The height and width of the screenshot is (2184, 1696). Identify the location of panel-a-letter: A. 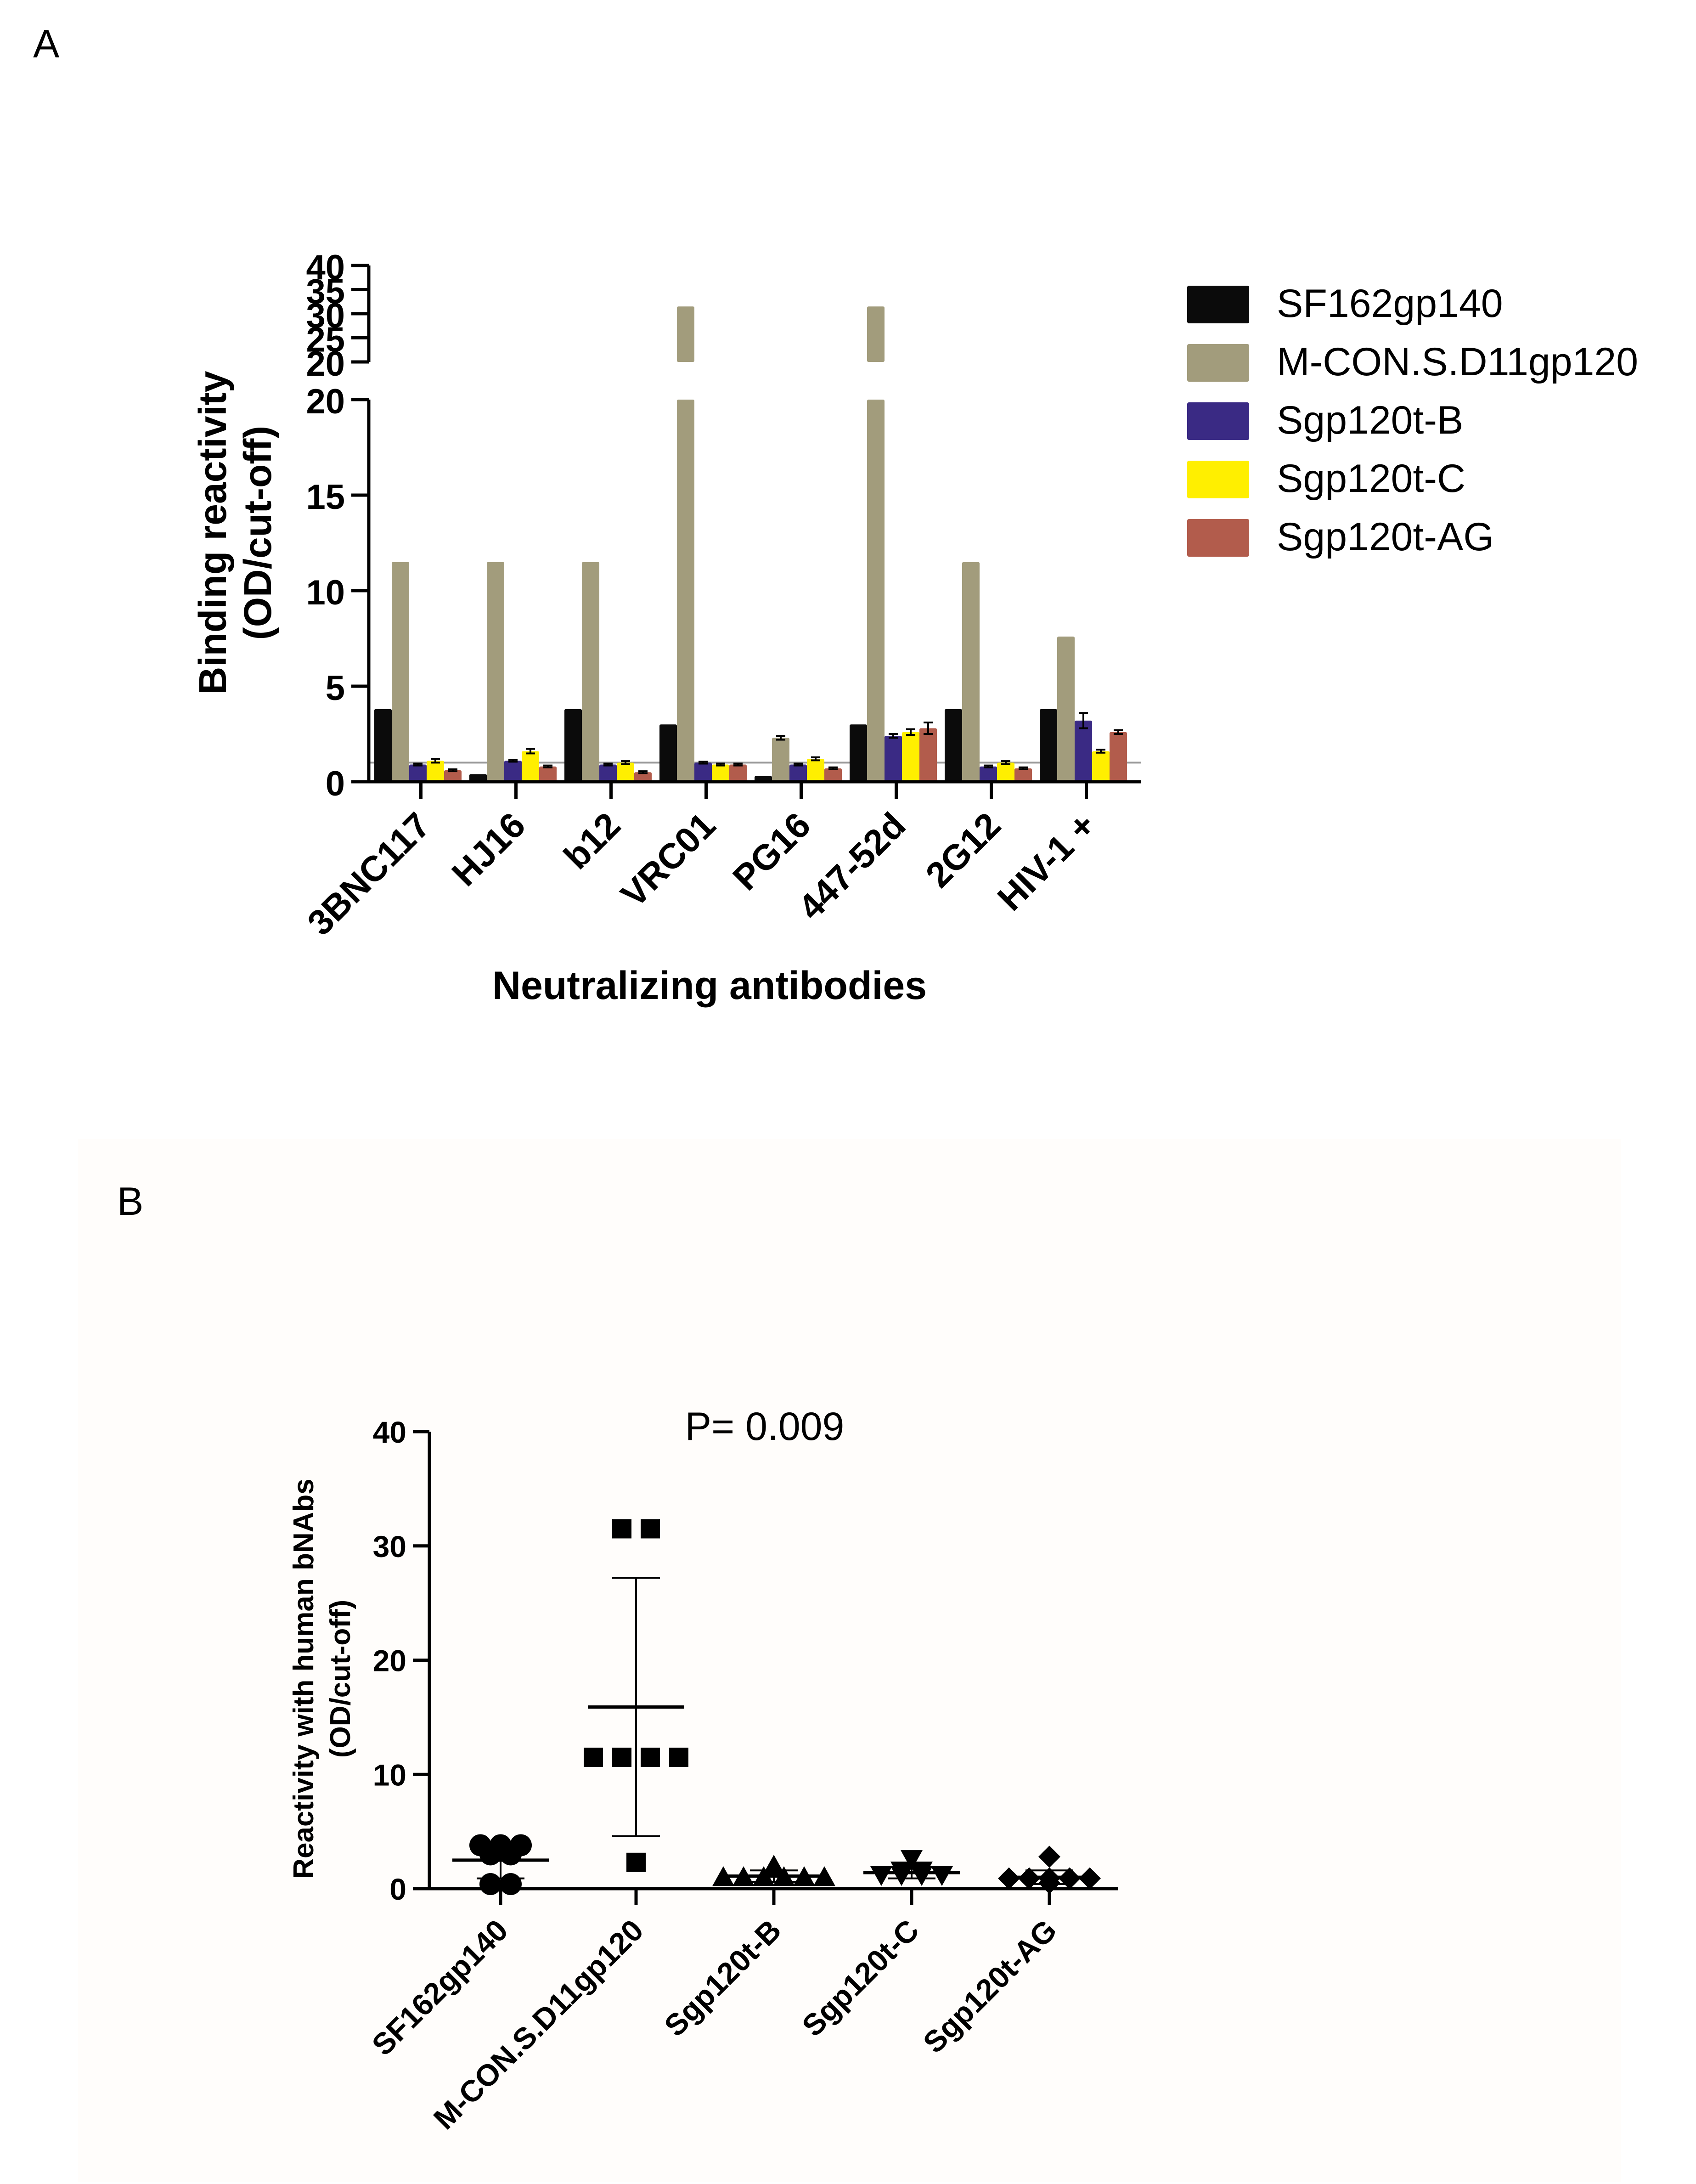
(46, 44).